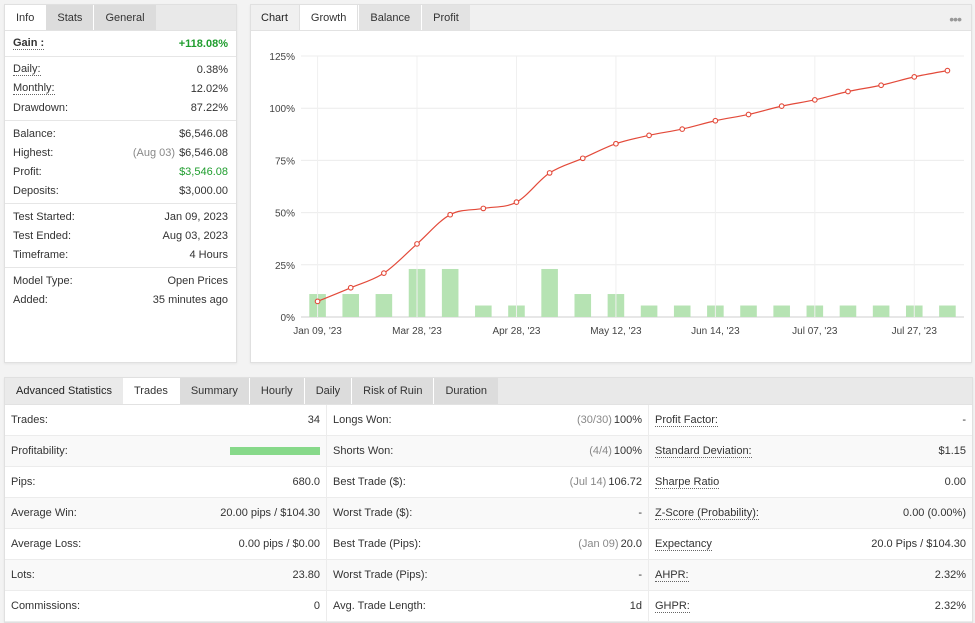 The height and width of the screenshot is (623, 975). Describe the element at coordinates (327, 391) in the screenshot. I see `tab-daily: Daily` at that location.